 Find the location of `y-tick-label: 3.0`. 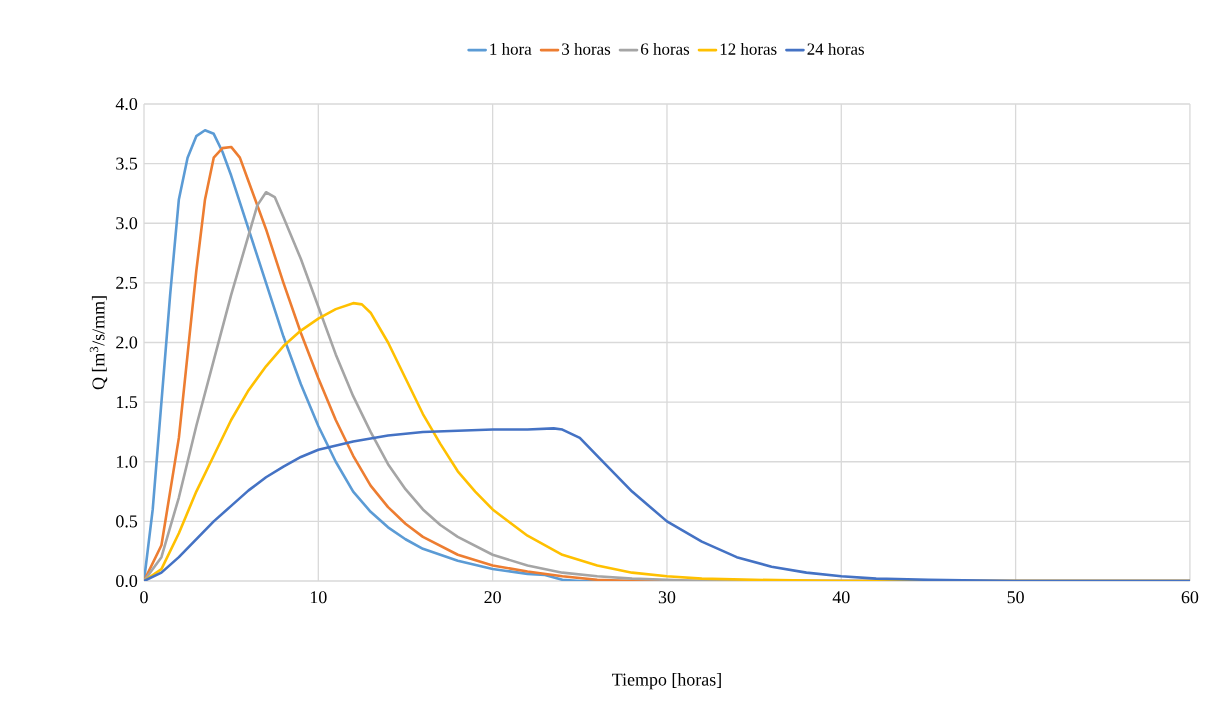

y-tick-label: 3.0 is located at coordinates (127, 223).